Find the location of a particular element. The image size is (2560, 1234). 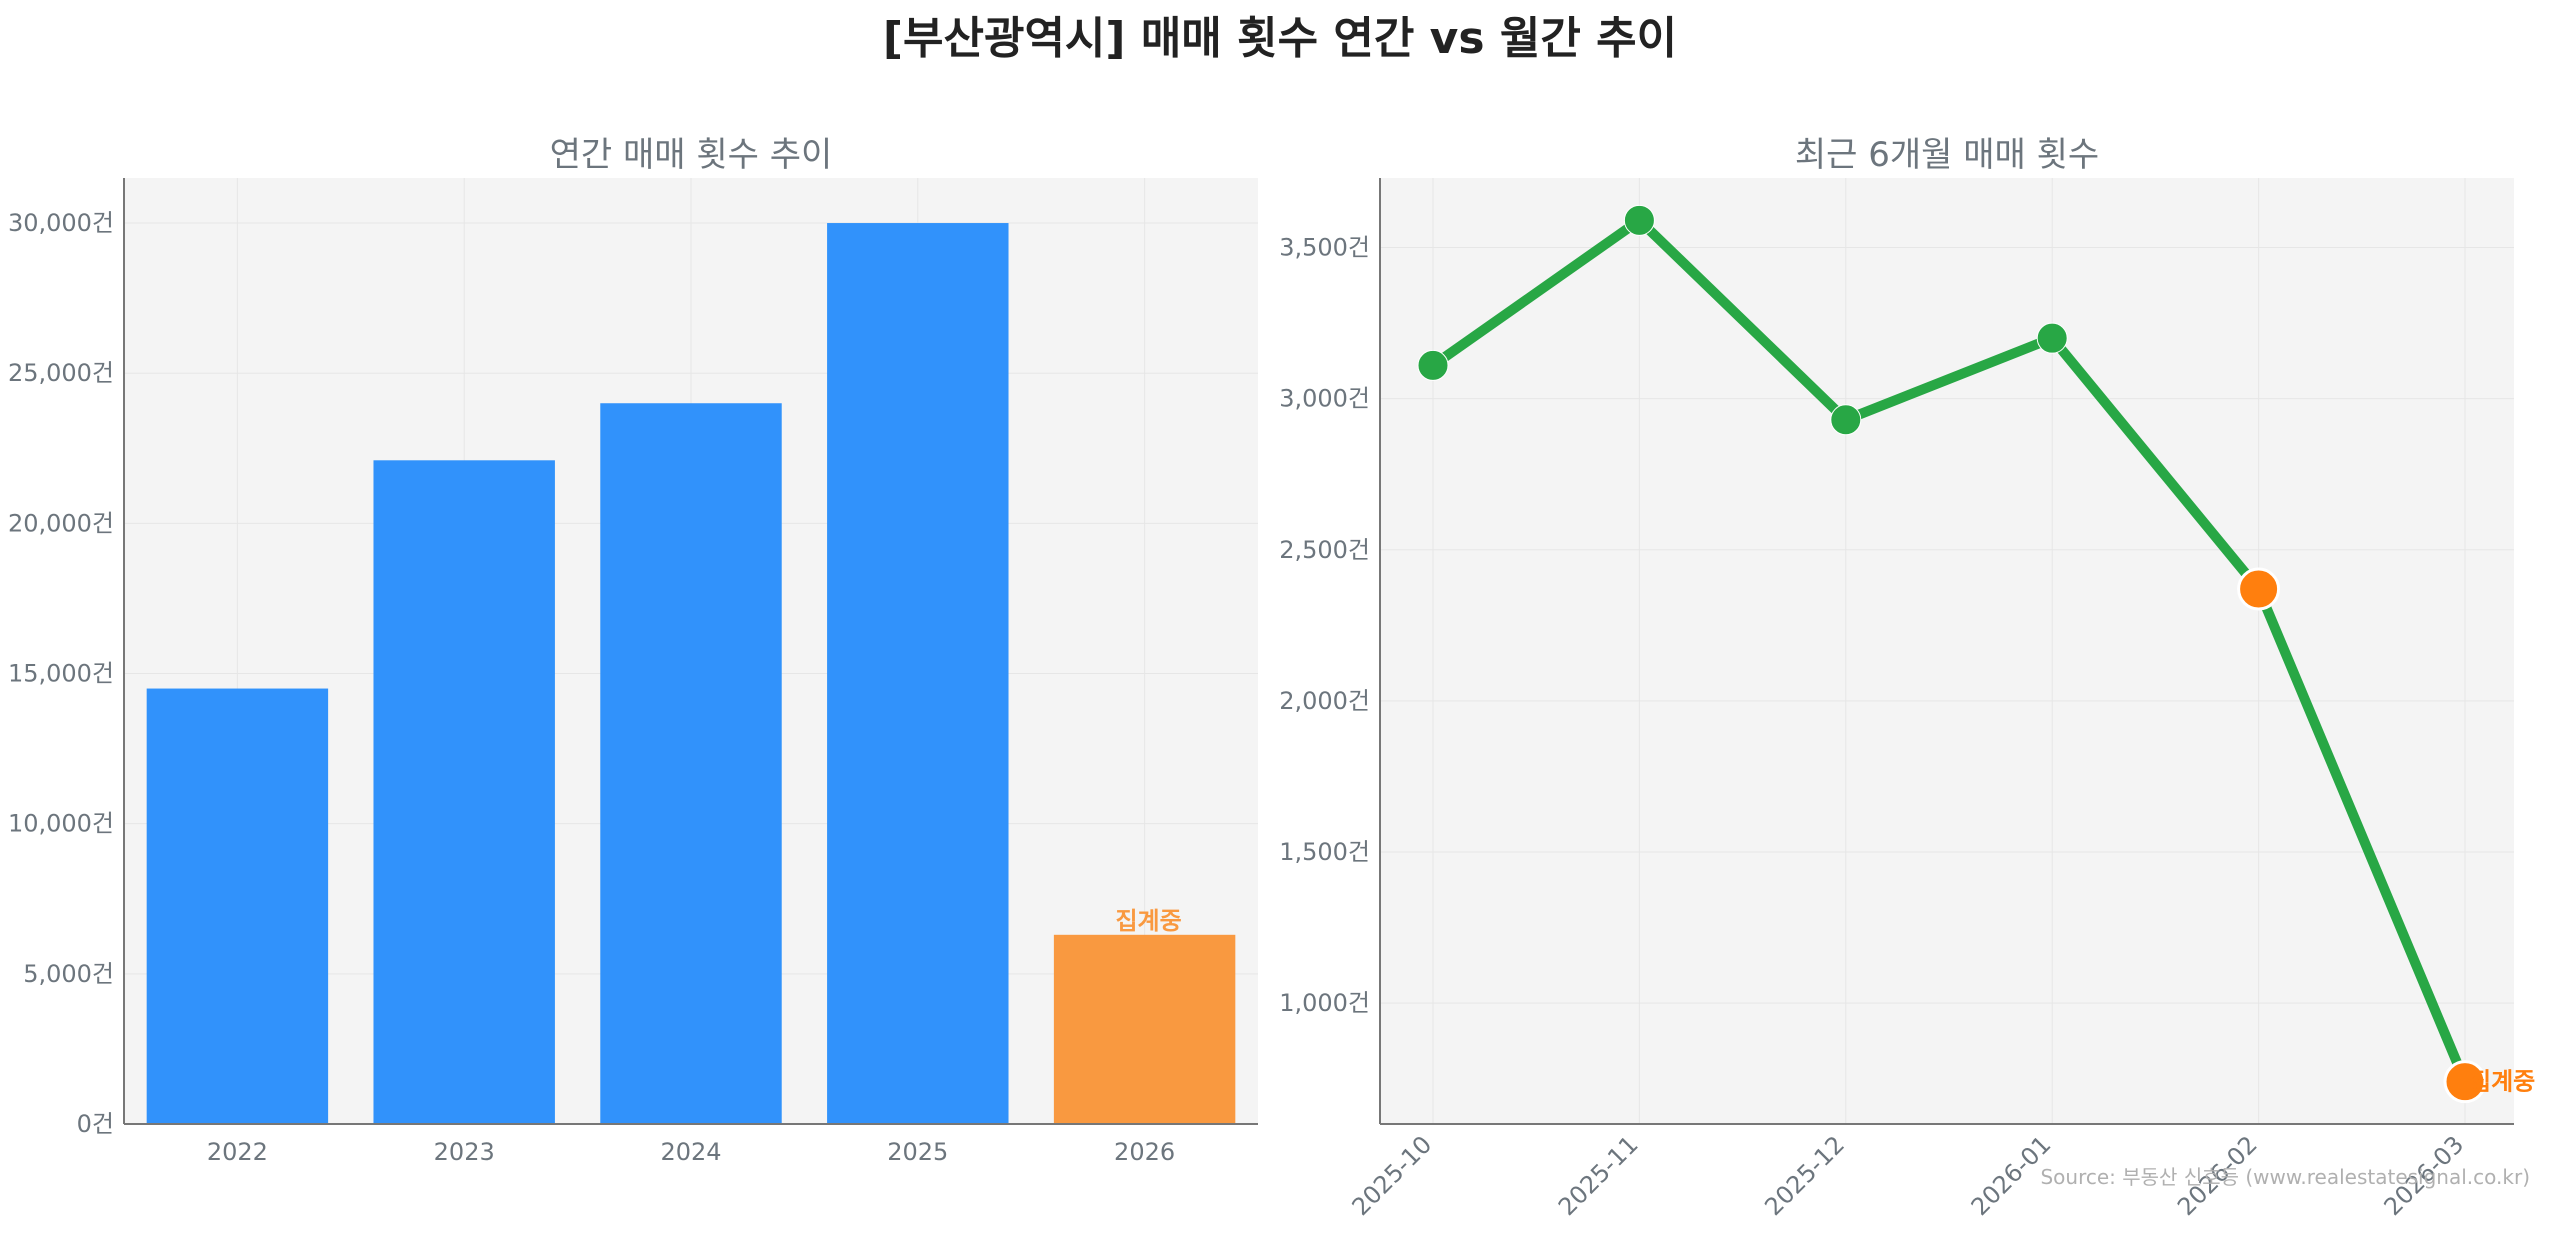

bar-annotation: 집계중 is located at coordinates (1148, 921).